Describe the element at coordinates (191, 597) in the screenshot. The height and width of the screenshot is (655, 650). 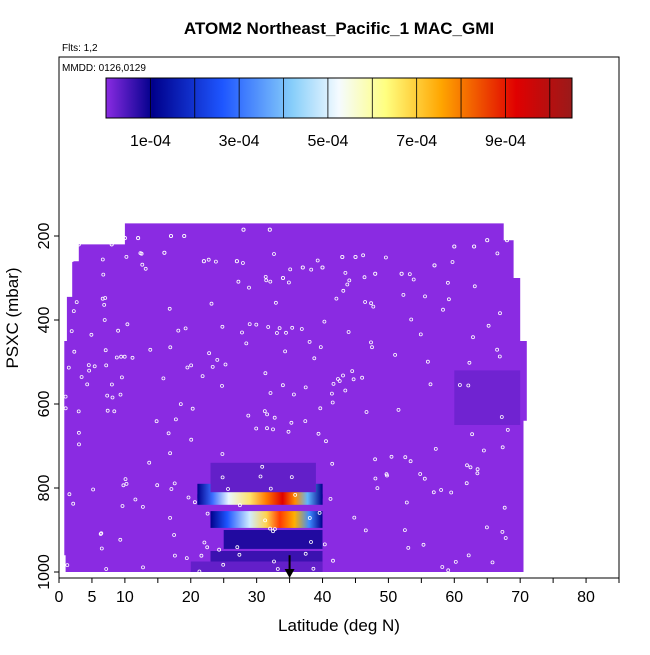
I see `x-tick-label: 20` at that location.